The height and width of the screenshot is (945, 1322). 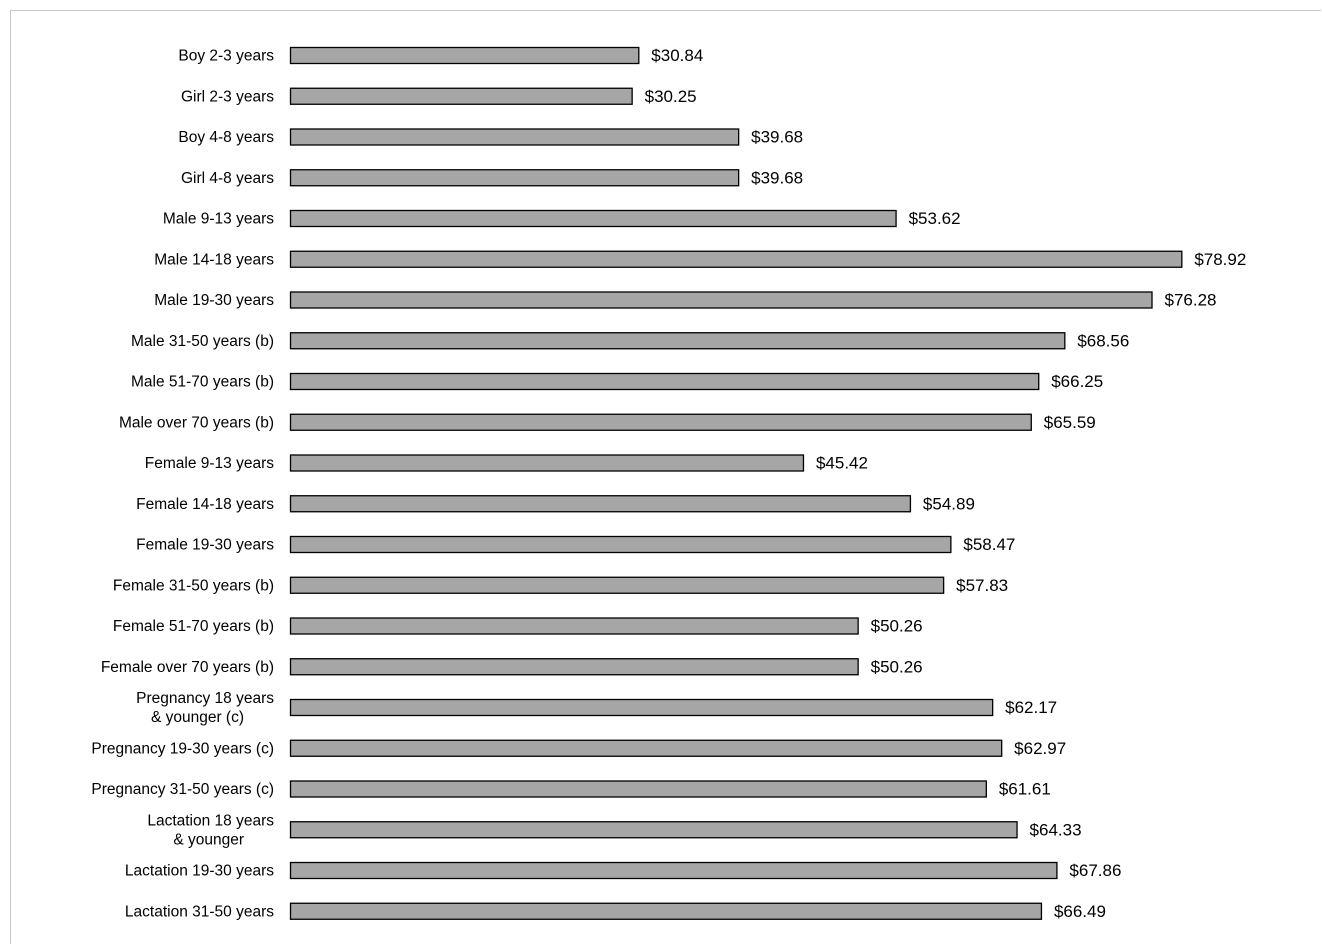 I want to click on category-label-line: Lactation 18 years, so click(x=210, y=820).